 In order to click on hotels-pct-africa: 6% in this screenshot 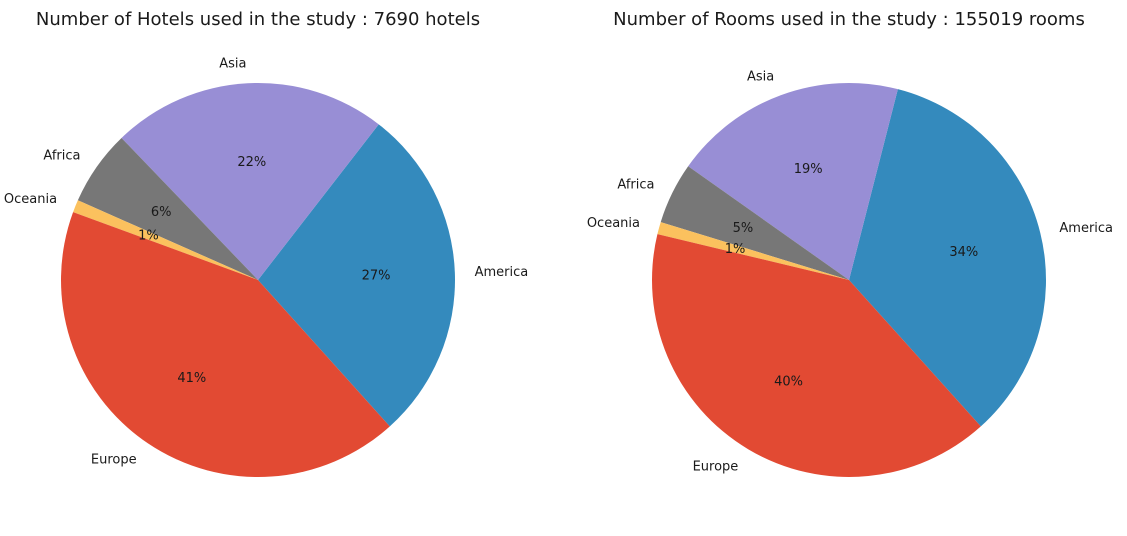, I will do `click(161, 212)`.